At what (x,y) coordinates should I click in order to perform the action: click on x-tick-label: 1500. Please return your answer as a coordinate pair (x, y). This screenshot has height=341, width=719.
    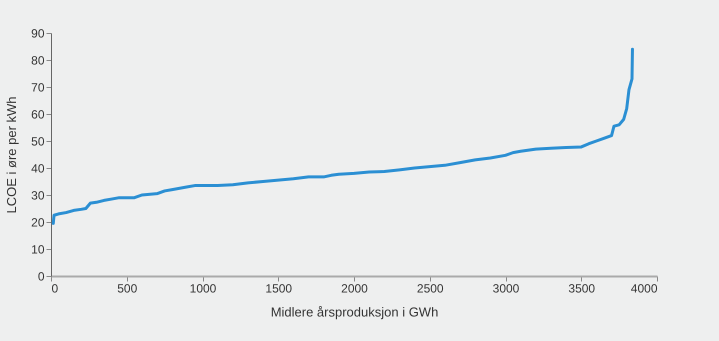
    Looking at the image, I should click on (278, 289).